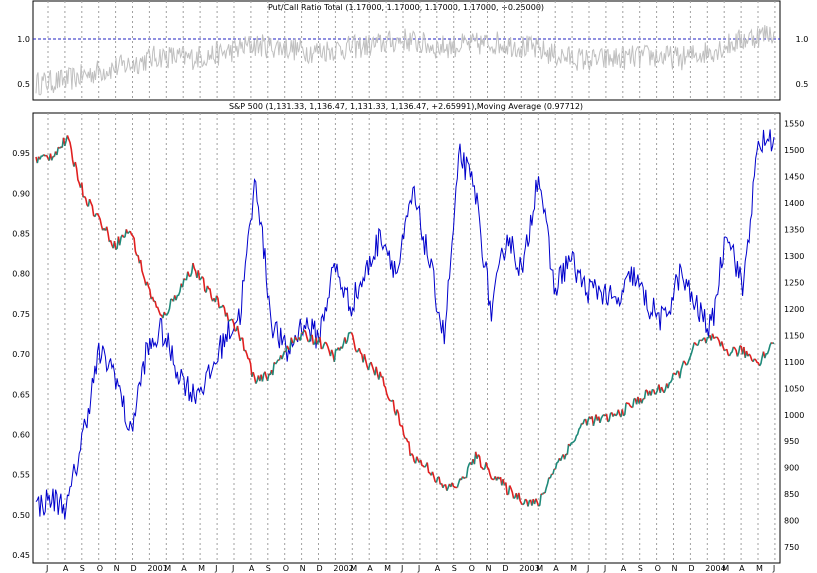 The image size is (817, 573). I want to click on left-axis-tick-label: 0.50, so click(21, 515).